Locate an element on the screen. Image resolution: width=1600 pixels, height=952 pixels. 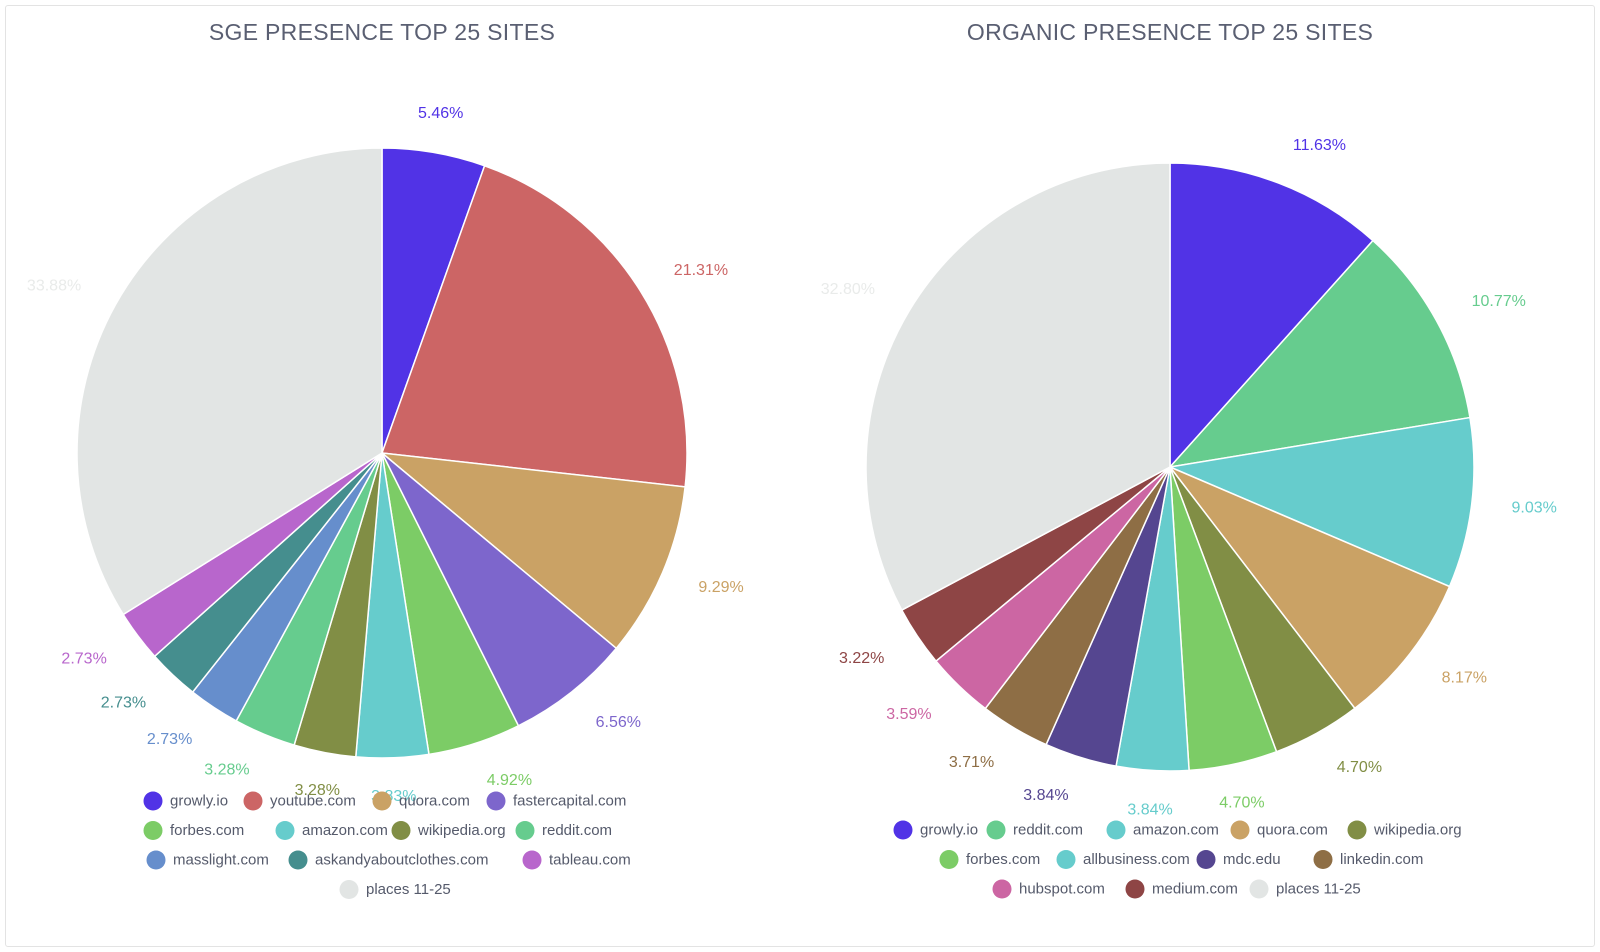
pie-slice-growly-io is located at coordinates (1271, 315).